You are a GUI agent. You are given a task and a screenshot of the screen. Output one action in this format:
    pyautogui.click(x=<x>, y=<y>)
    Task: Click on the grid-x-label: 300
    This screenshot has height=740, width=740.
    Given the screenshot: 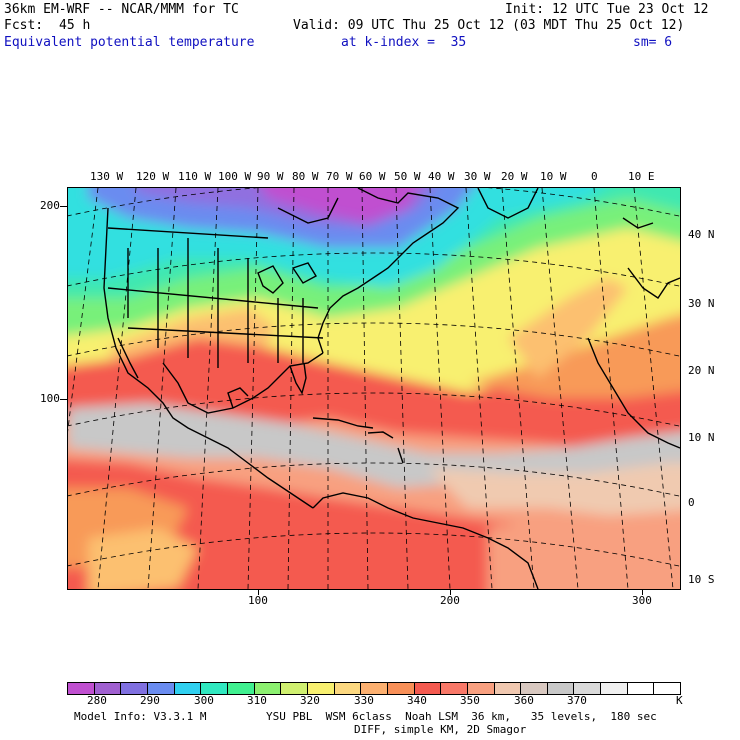 What is the action you would take?
    pyautogui.click(x=642, y=600)
    